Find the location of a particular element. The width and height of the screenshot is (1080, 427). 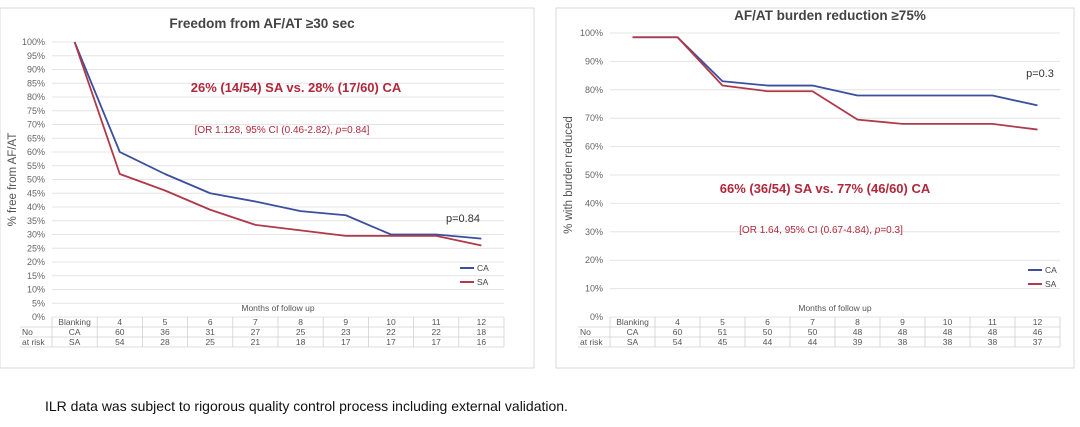

y-tick-label: 55% is located at coordinates (36, 166).